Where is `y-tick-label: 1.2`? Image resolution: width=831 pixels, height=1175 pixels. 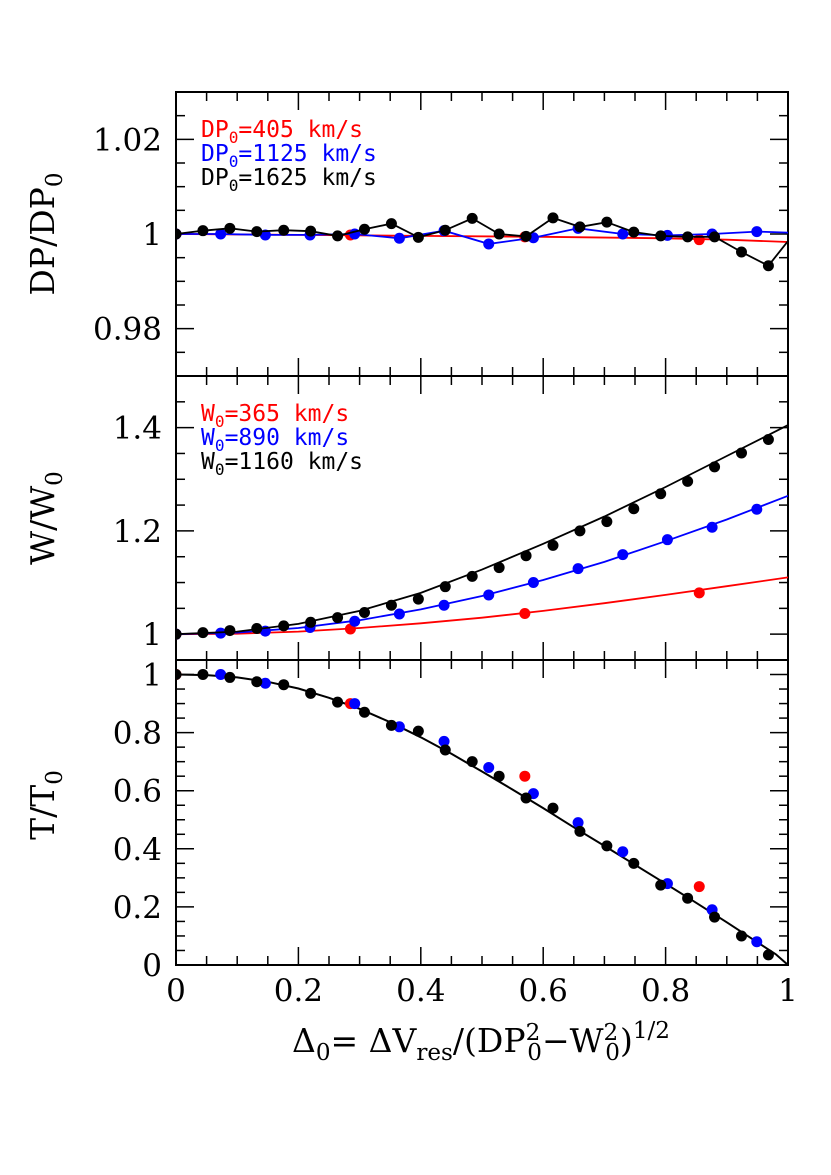 y-tick-label: 1.2 is located at coordinates (137, 532).